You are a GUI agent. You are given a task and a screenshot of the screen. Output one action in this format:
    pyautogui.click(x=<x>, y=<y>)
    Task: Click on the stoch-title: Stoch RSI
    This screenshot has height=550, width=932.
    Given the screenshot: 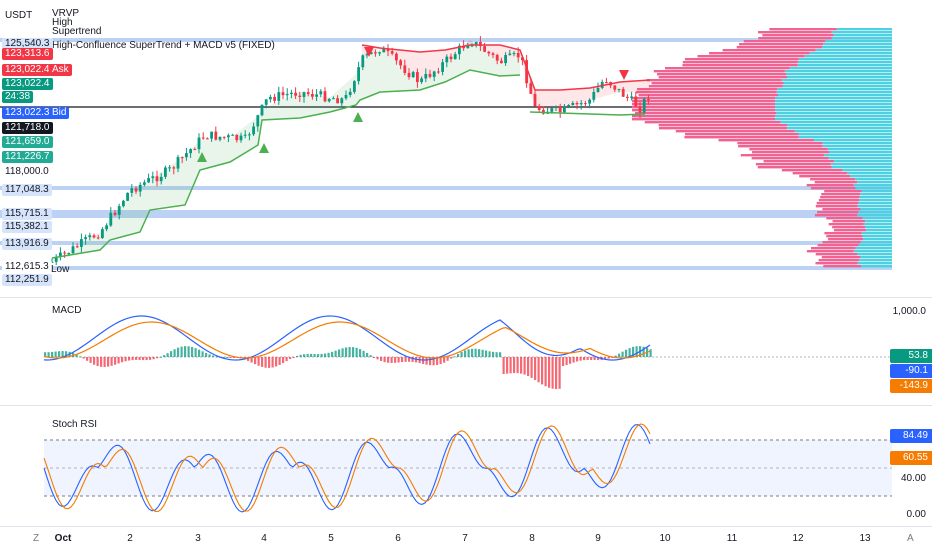 What is the action you would take?
    pyautogui.click(x=75, y=424)
    